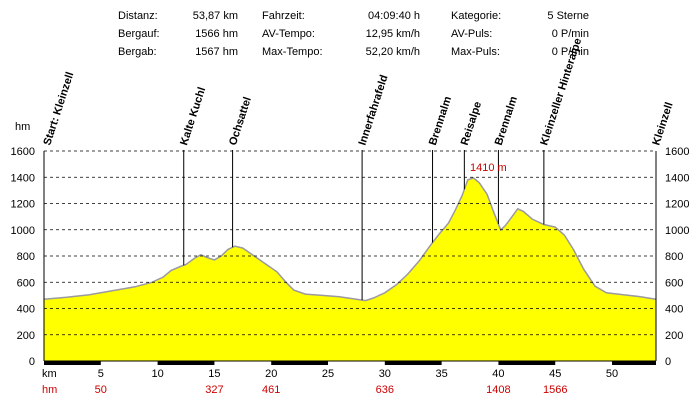 This screenshot has height=404, width=700. What do you see at coordinates (139, 34) in the screenshot?
I see `stat-label-bergauf: Bergauf:` at bounding box center [139, 34].